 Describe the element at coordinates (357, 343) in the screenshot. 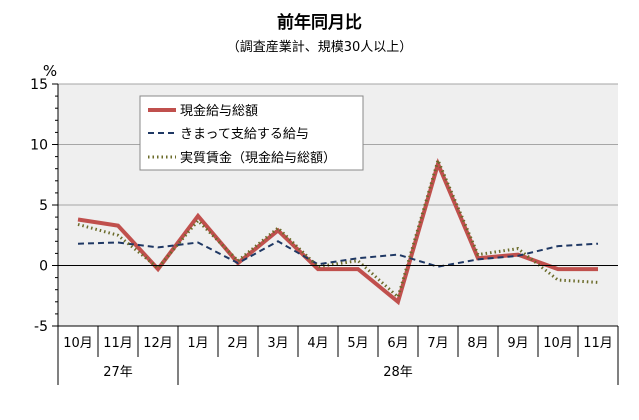

I see `x-tick-label: 5月` at that location.